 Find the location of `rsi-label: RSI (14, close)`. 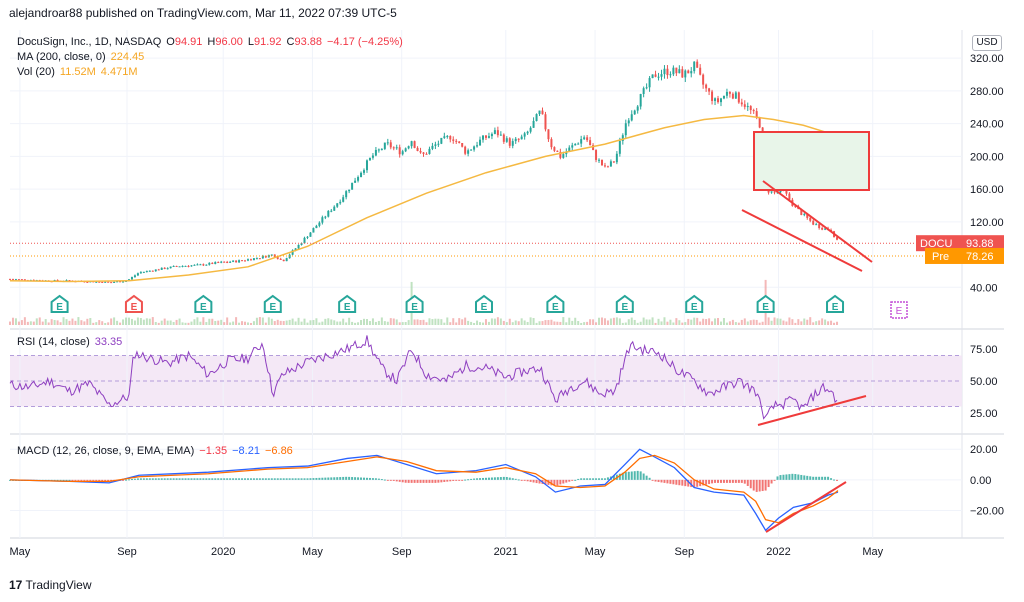

rsi-label: RSI (14, close) is located at coordinates (53, 342).